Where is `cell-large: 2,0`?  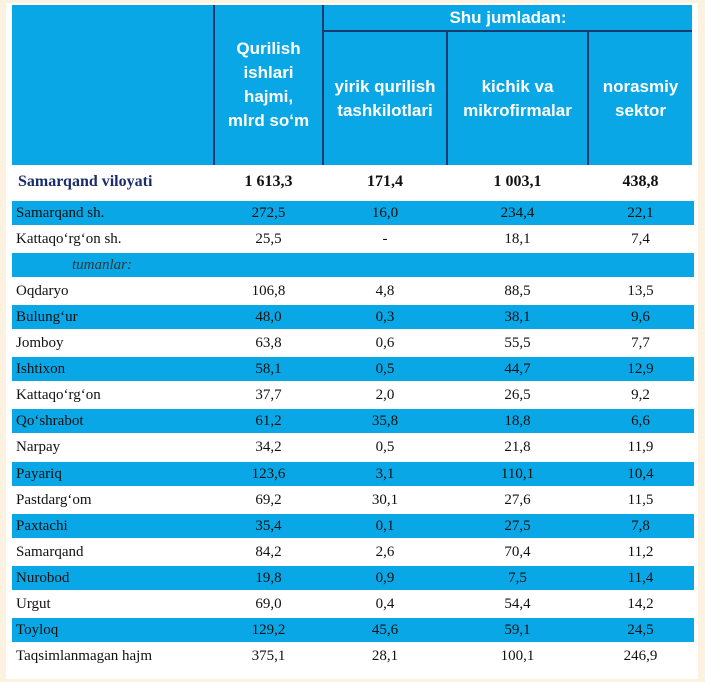
cell-large: 2,0 is located at coordinates (385, 395).